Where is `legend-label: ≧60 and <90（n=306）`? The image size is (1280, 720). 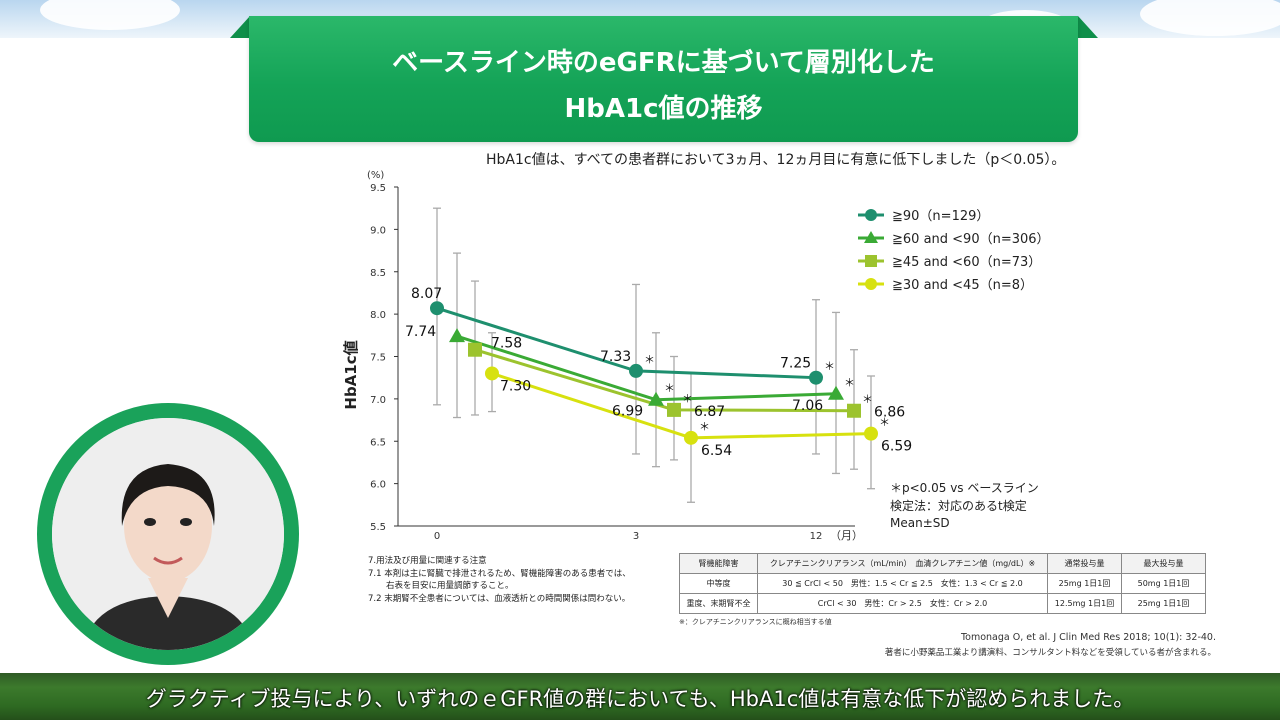 legend-label: ≧60 and <90（n=306） is located at coordinates (971, 239).